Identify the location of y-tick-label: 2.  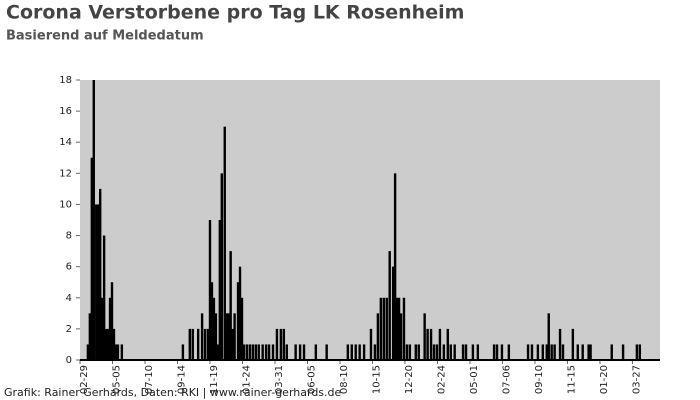
(69, 329).